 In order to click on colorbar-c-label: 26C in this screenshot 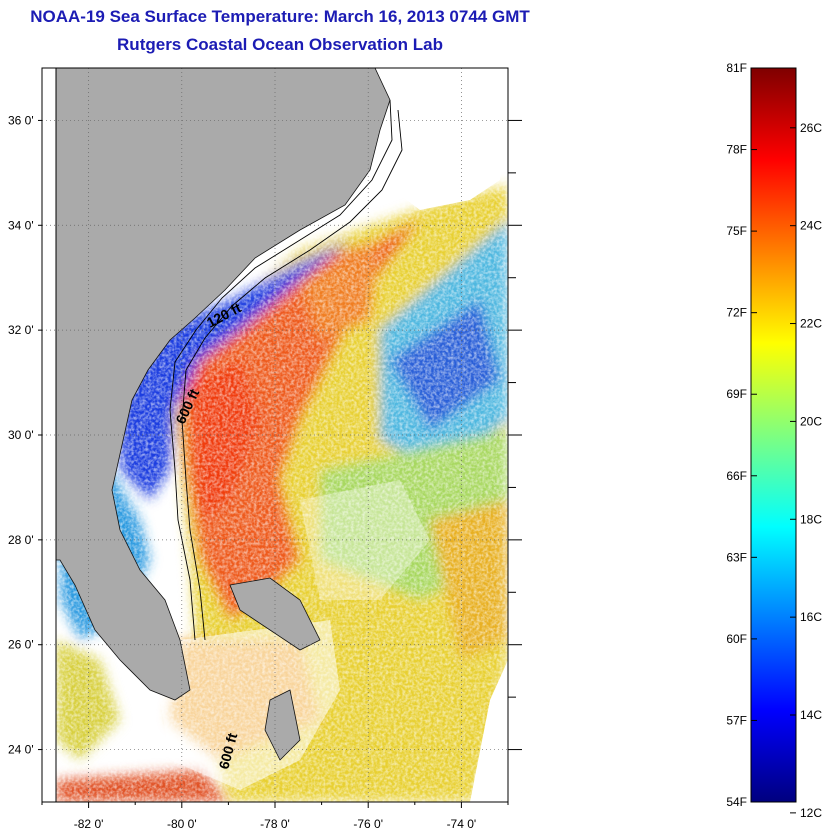, I will do `click(811, 128)`.